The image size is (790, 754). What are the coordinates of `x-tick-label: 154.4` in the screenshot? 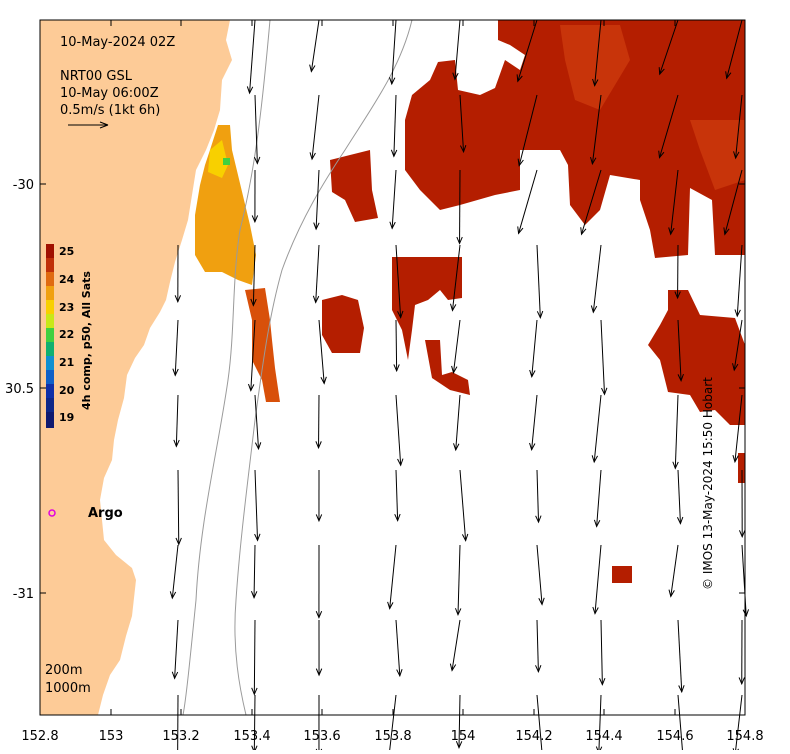 It's located at (603, 736).